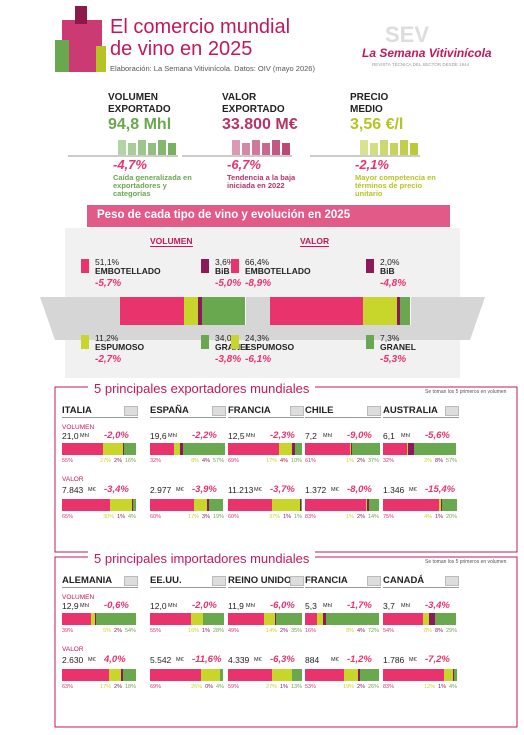  I want to click on val-change: -15,4%, so click(440, 489).